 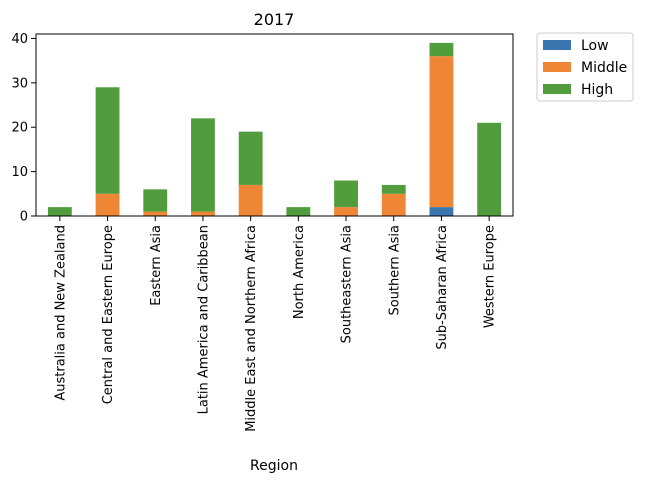 What do you see at coordinates (24, 217) in the screenshot?
I see `y-tick-label: 0` at bounding box center [24, 217].